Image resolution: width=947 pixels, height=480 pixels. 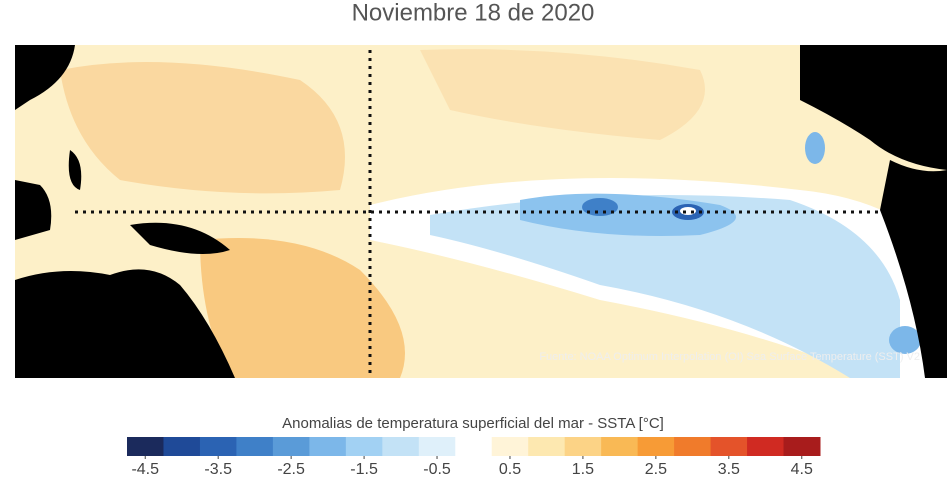 What do you see at coordinates (583, 469) in the screenshot?
I see `colorbar-tick-label: 1.5` at bounding box center [583, 469].